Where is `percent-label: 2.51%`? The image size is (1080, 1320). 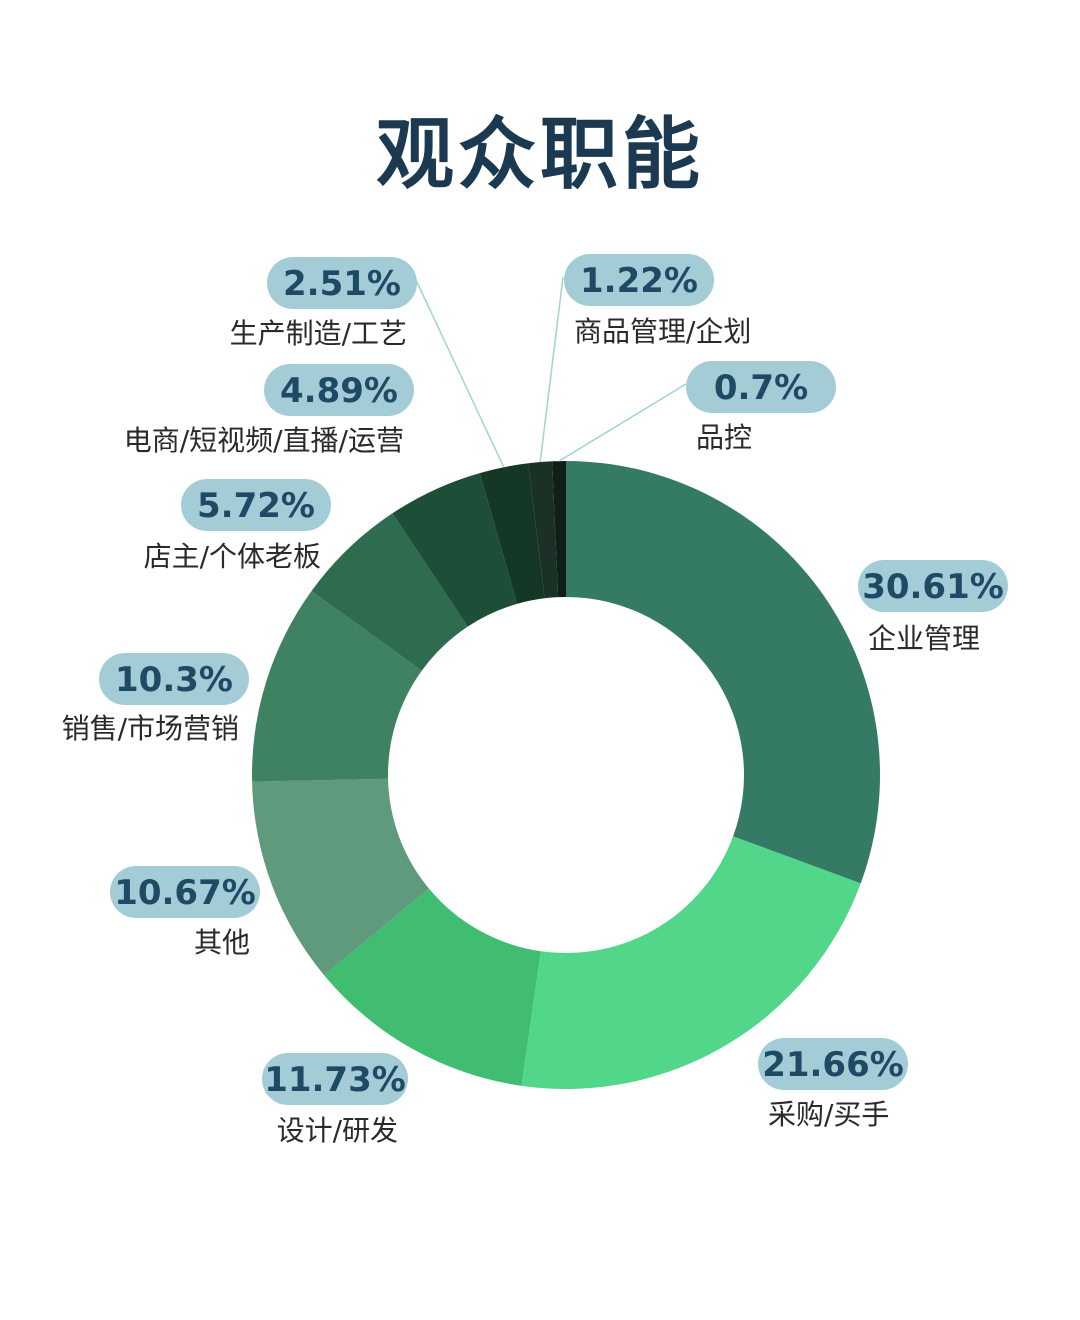 percent-label: 2.51% is located at coordinates (342, 284).